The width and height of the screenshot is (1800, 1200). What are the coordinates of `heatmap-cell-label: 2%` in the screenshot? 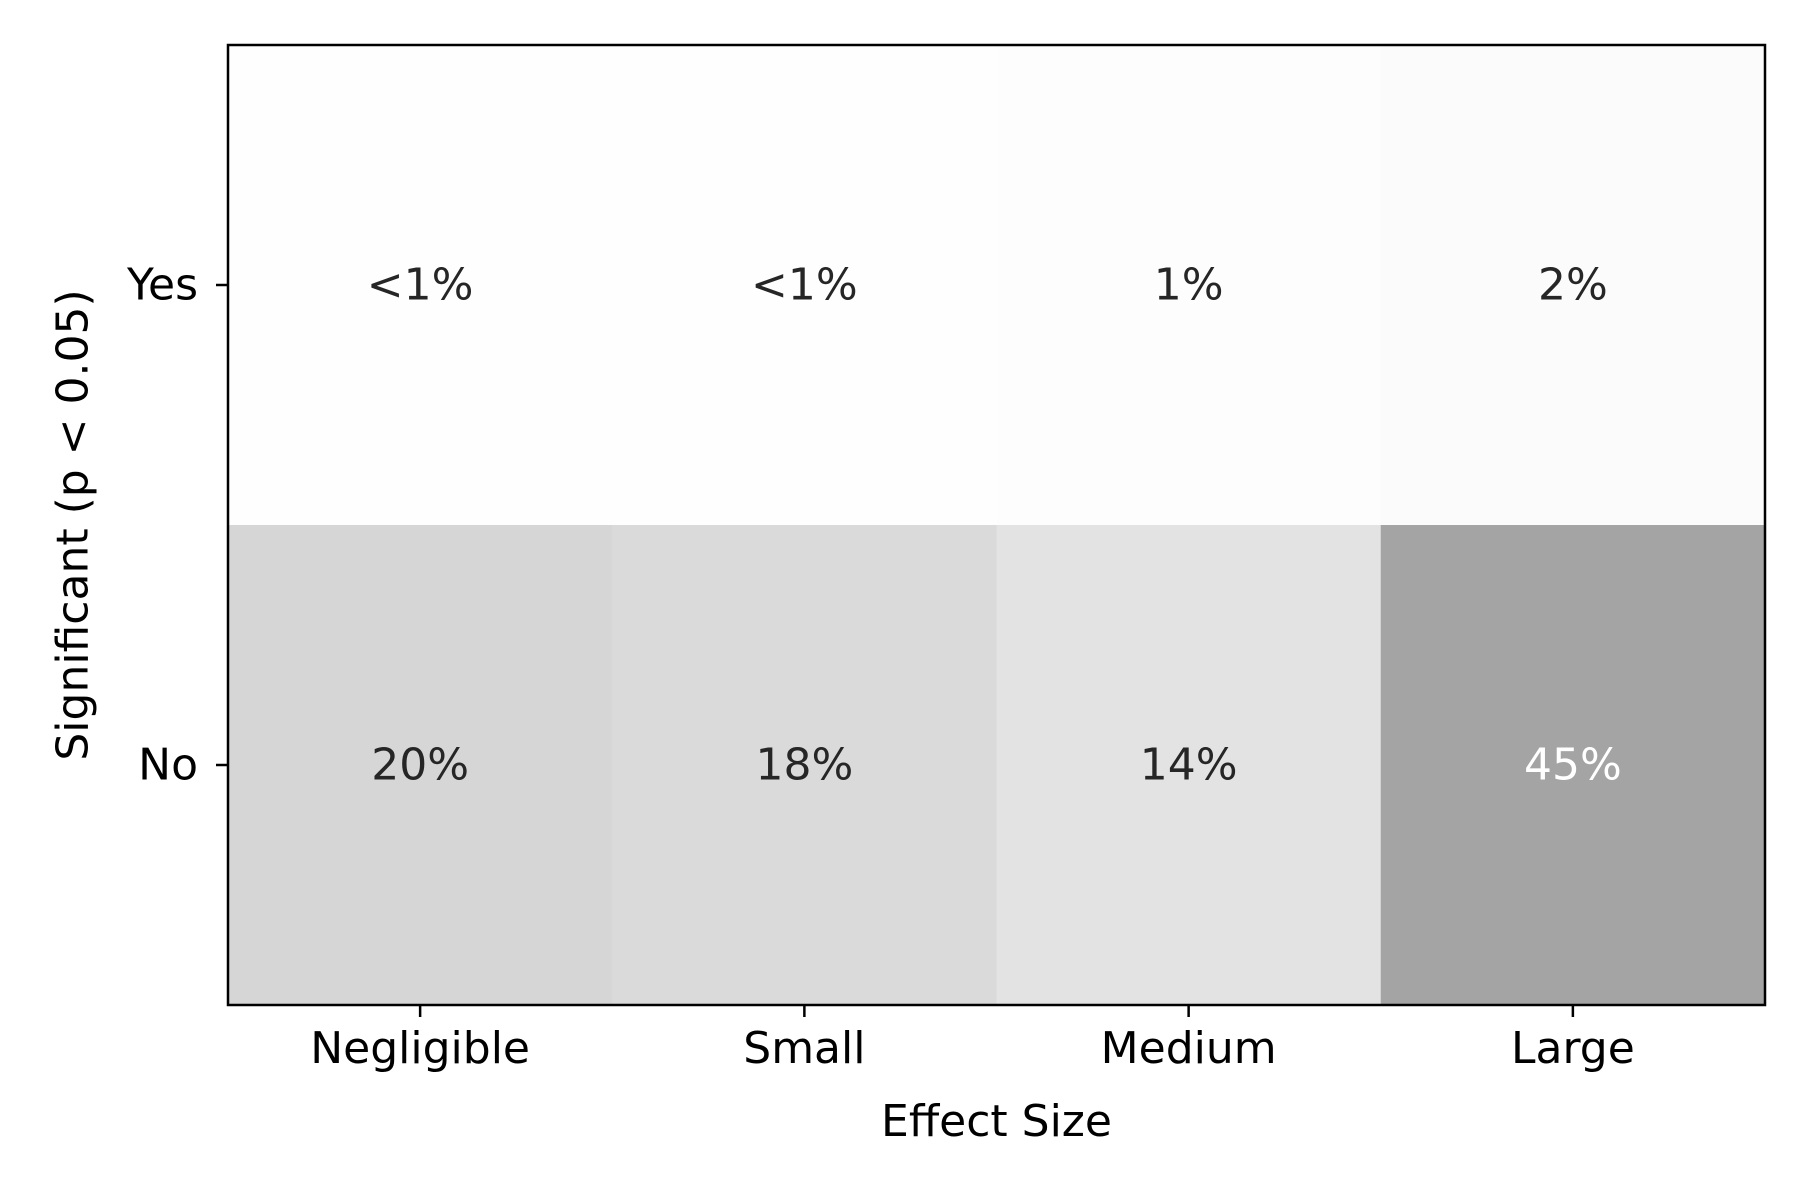 It's located at (1573, 285).